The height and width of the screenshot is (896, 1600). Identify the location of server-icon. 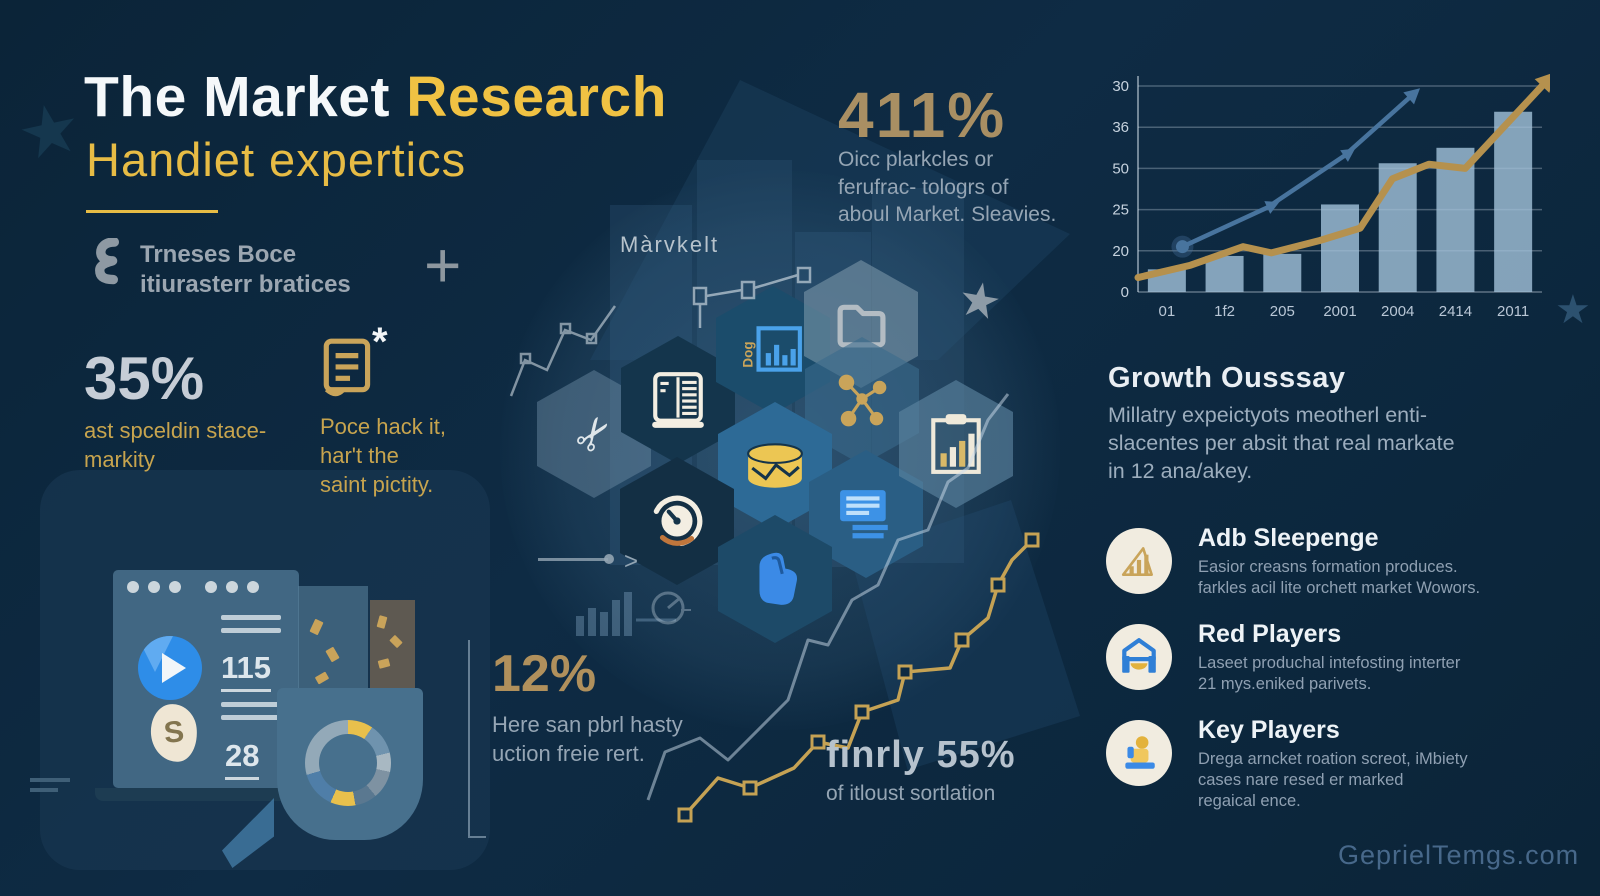
(678, 400).